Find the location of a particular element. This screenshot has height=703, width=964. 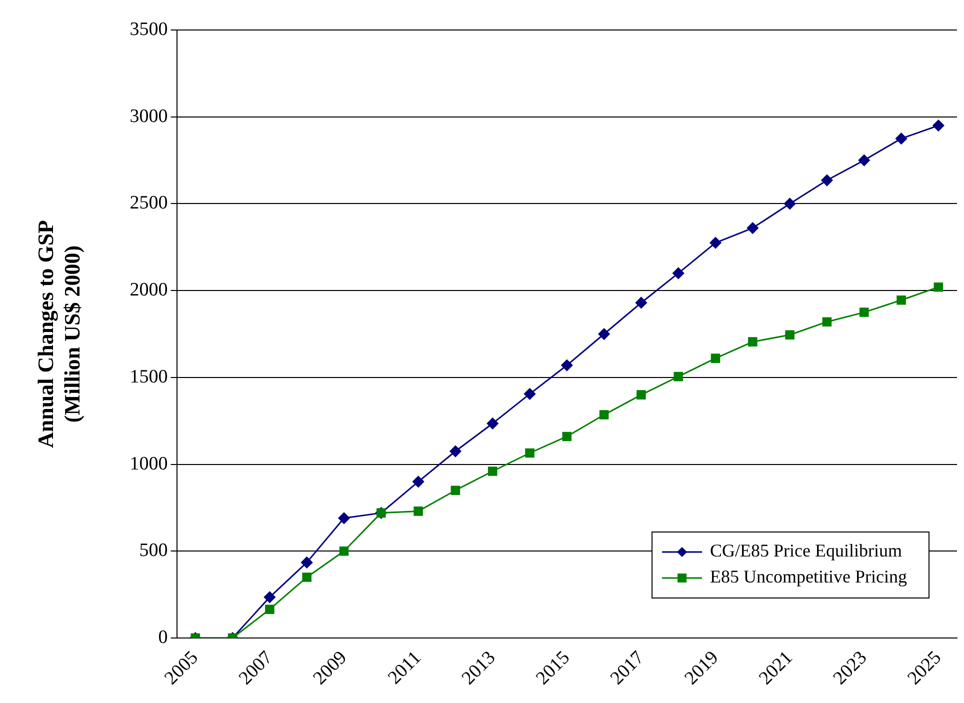

y-tick-label: 1000 is located at coordinates (149, 463).